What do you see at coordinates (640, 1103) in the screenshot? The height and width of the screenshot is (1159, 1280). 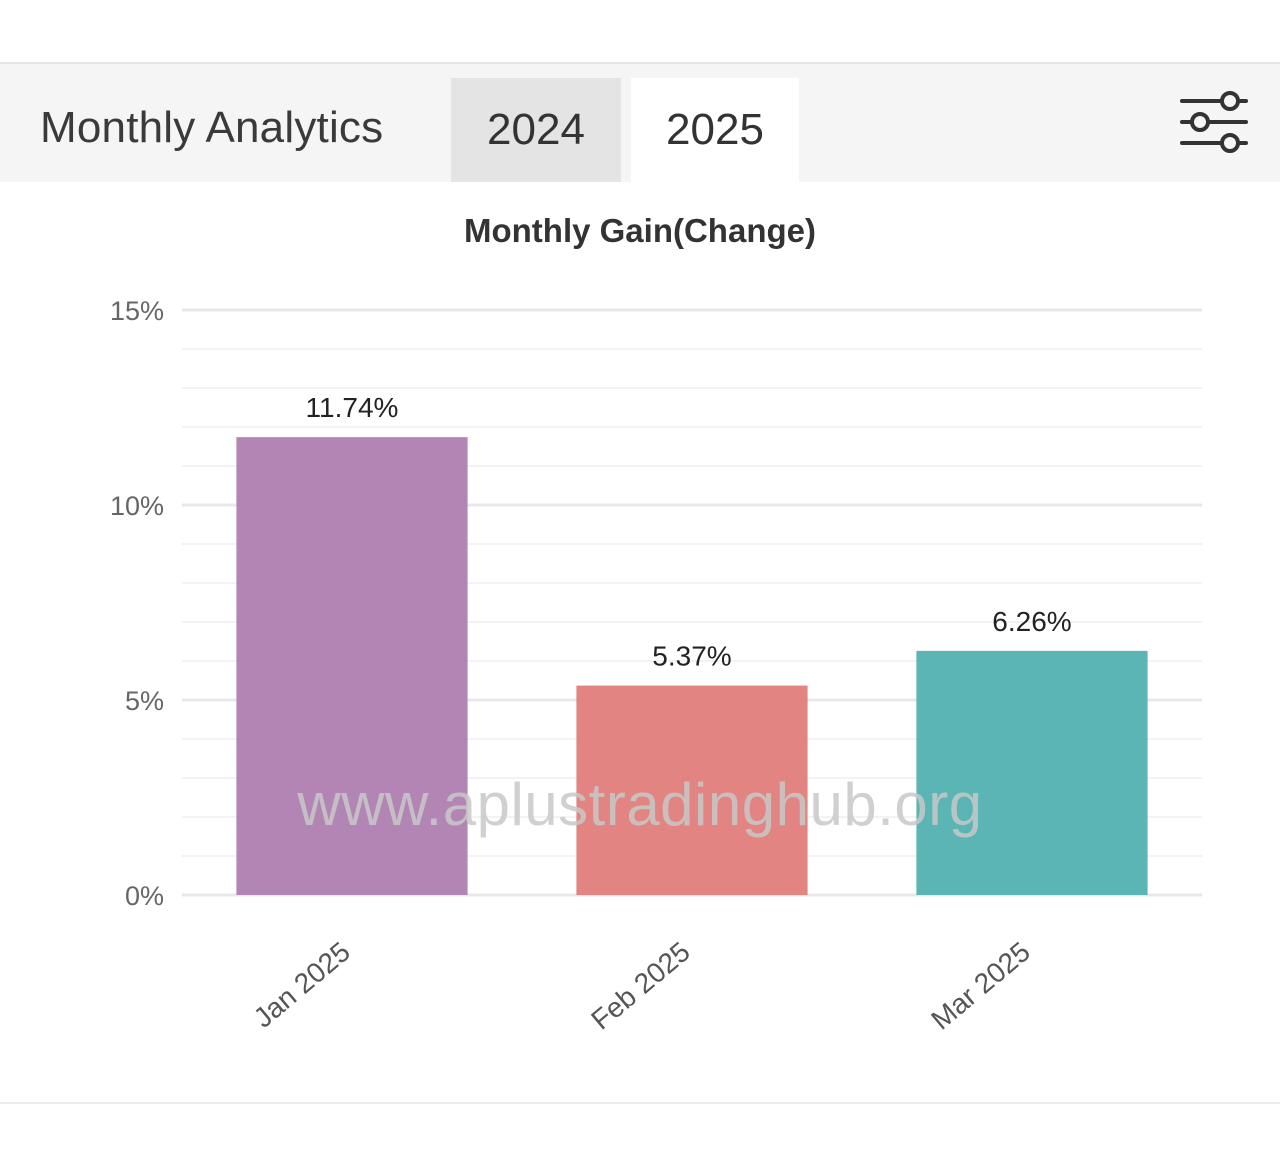 I see `bottom-divider` at bounding box center [640, 1103].